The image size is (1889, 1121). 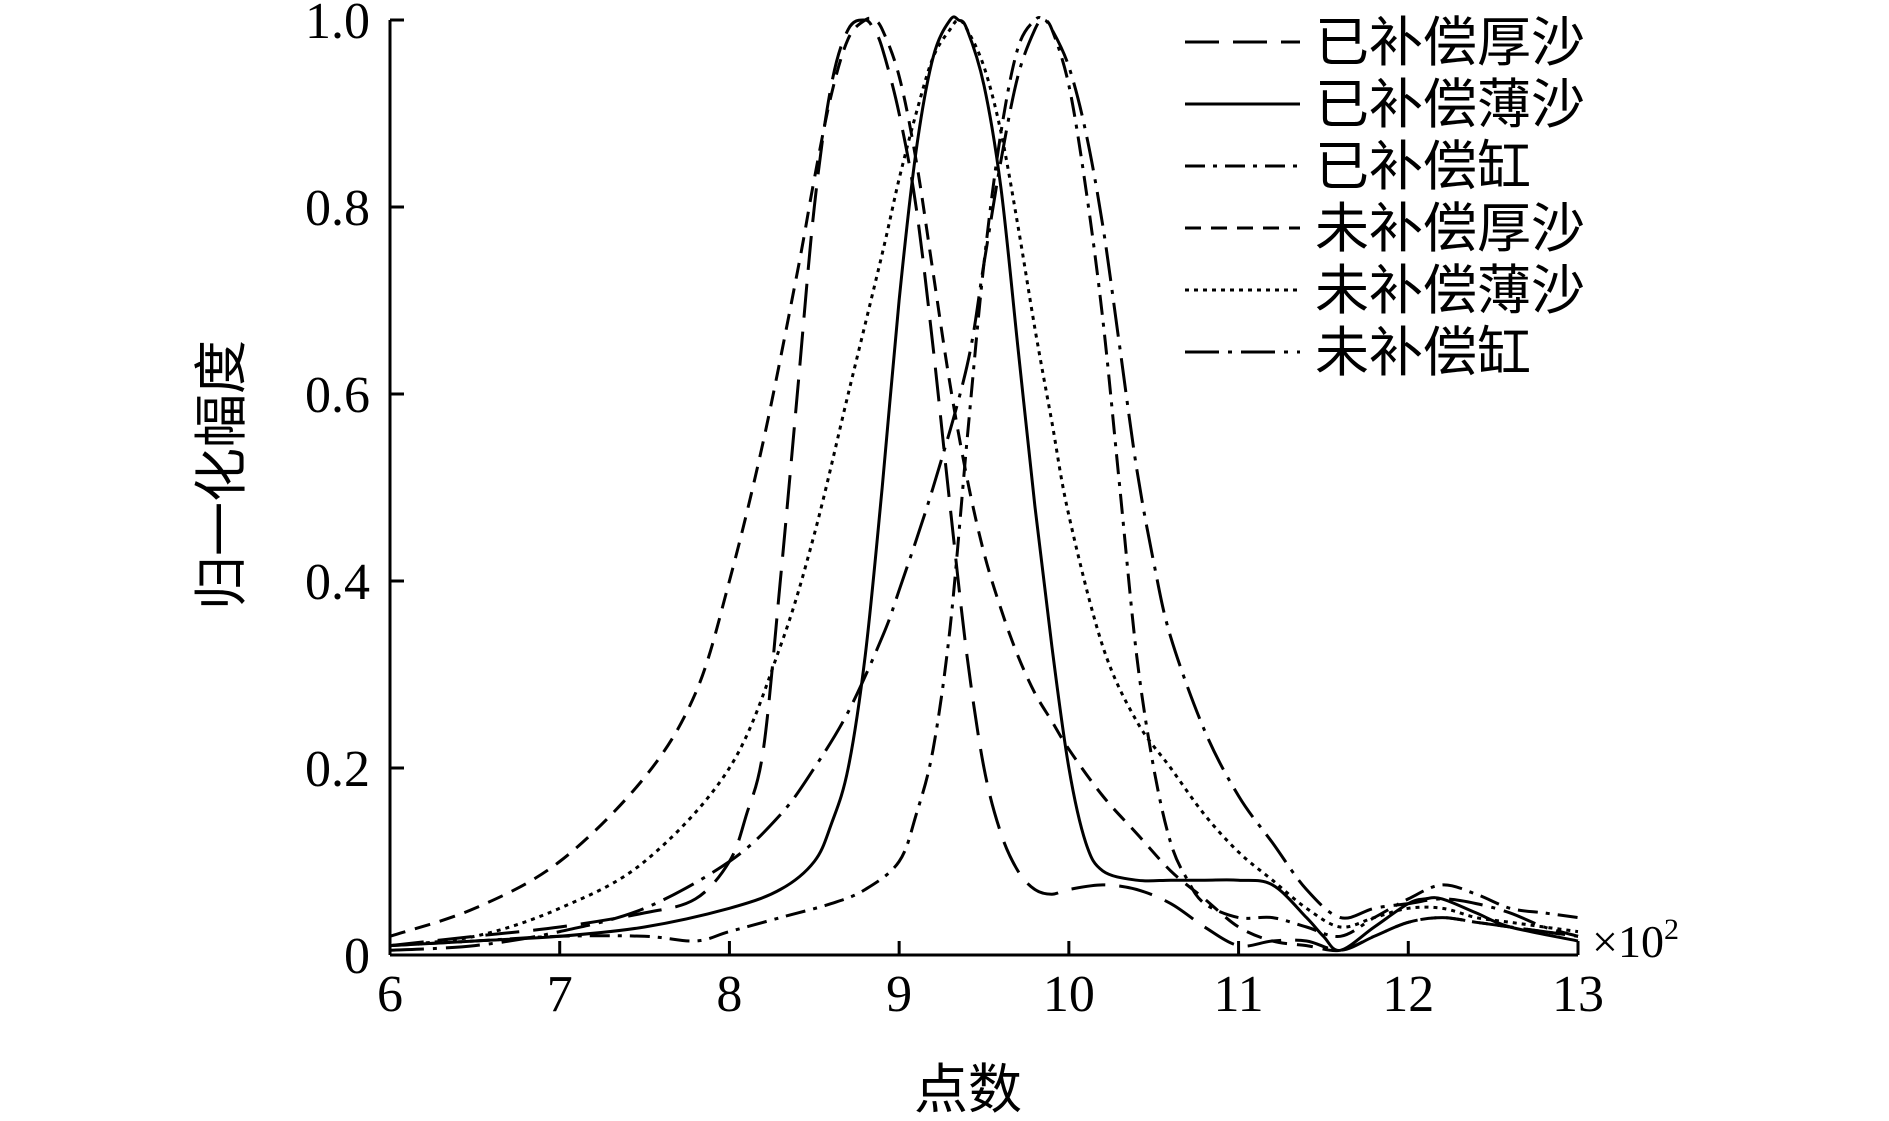 What do you see at coordinates (337, 208) in the screenshot?
I see `y-tick-label: 0.8` at bounding box center [337, 208].